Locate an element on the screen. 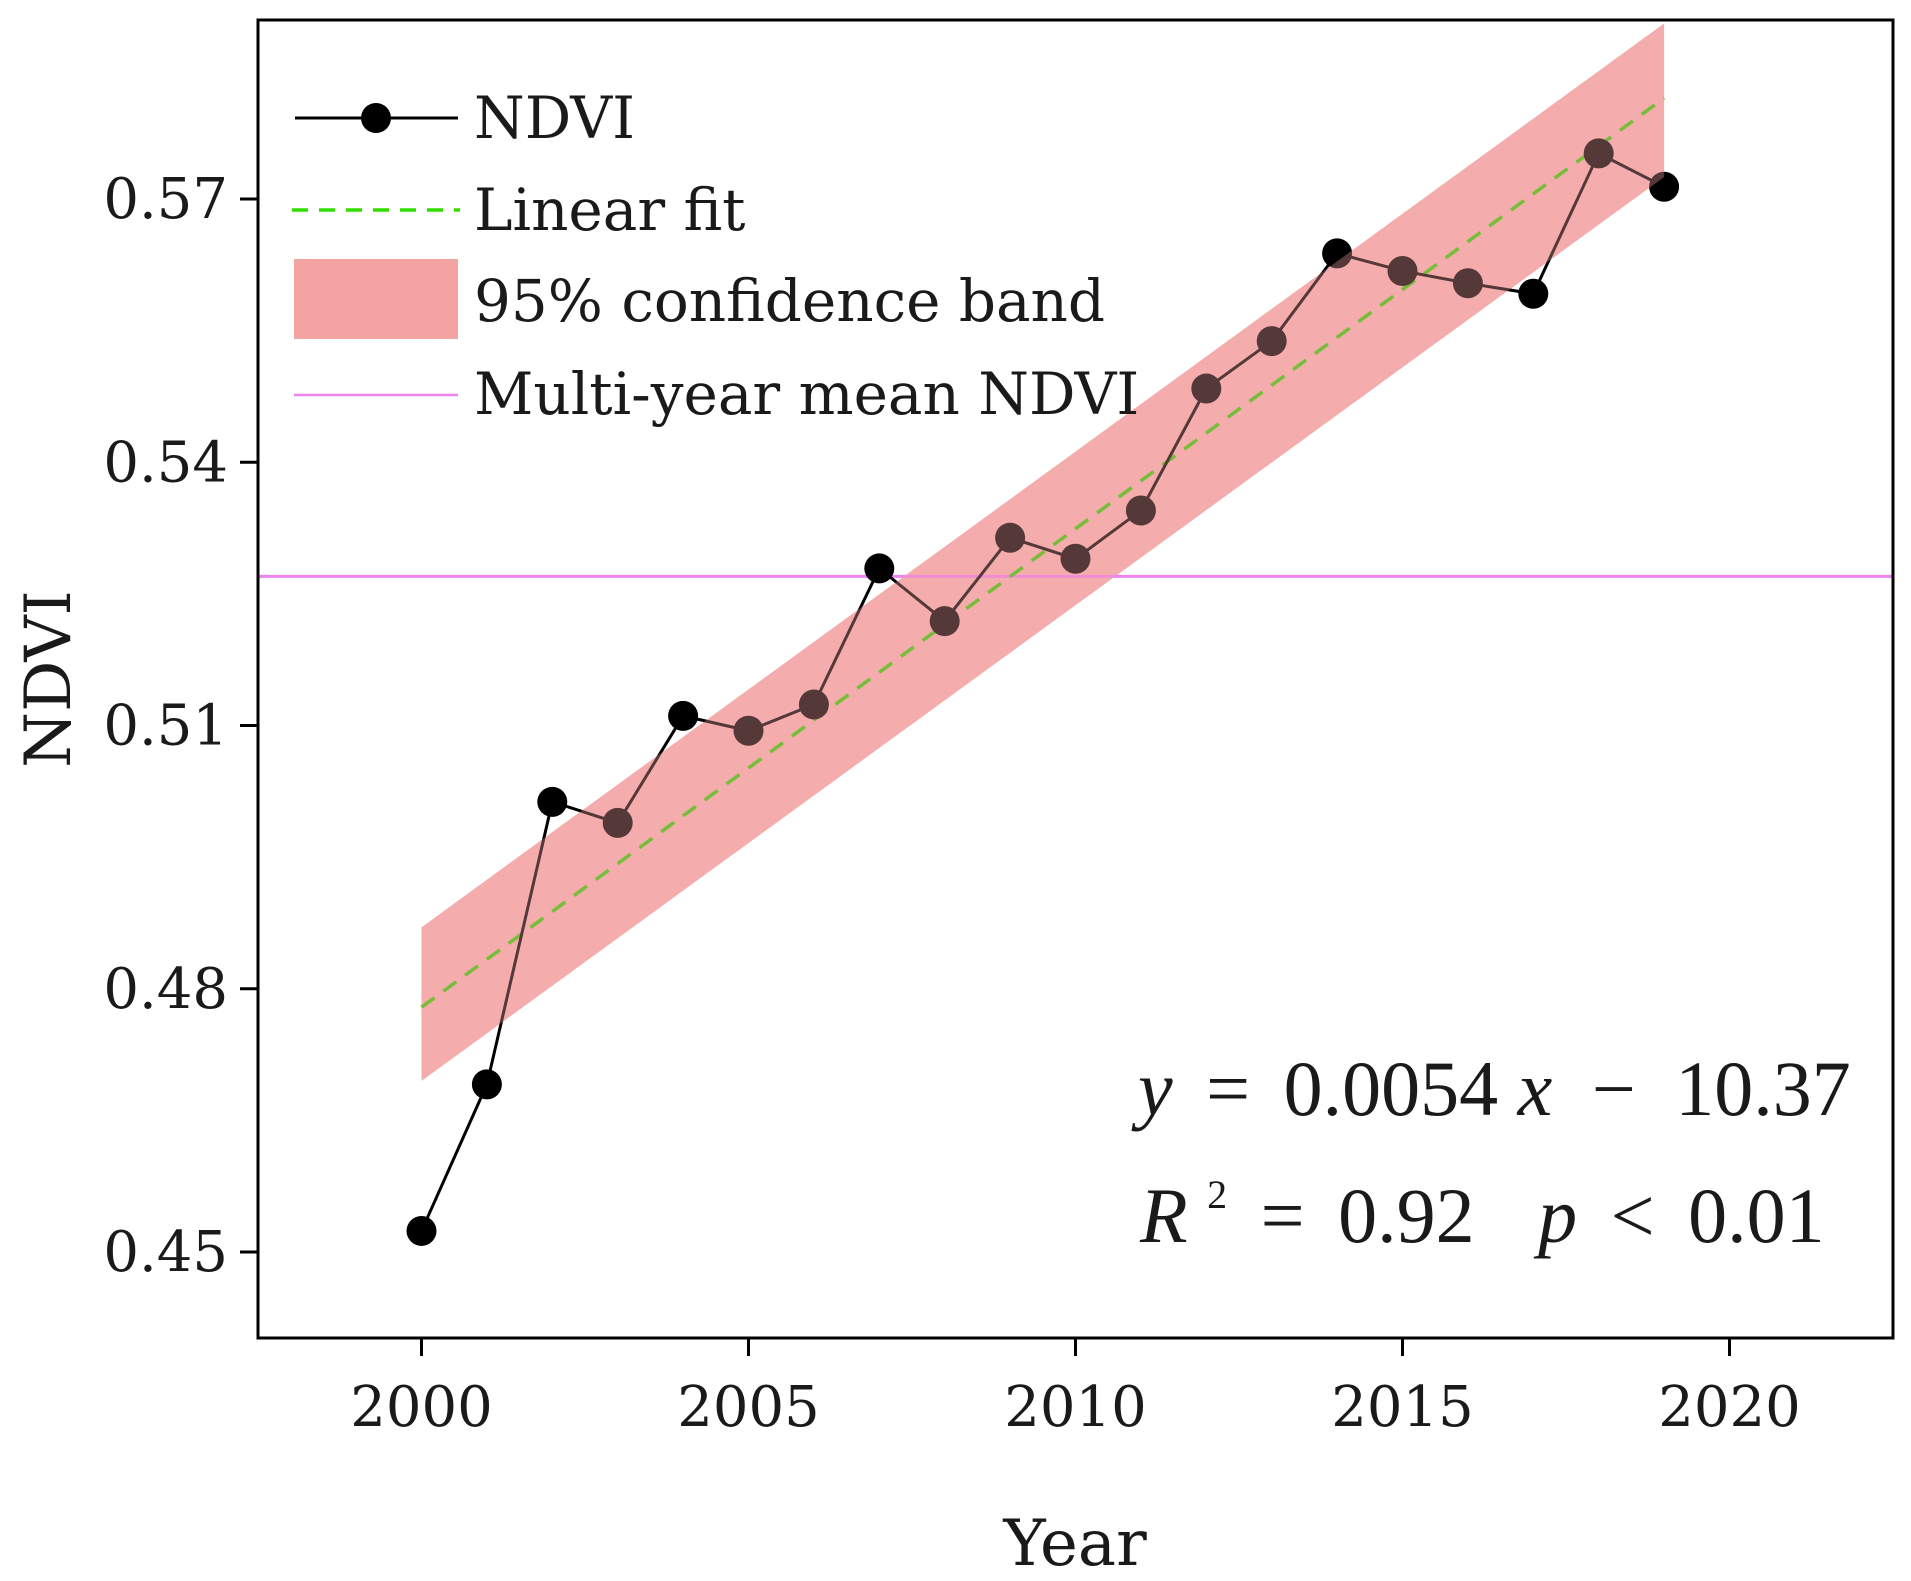  ndvi-point-2016 is located at coordinates (1467, 283).